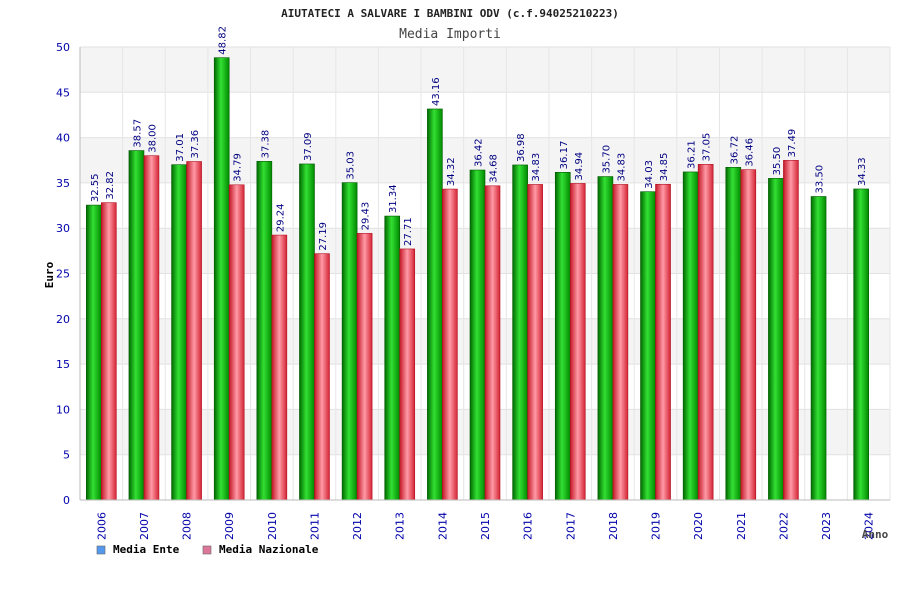  I want to click on x-tick-label: 2009, so click(229, 526).